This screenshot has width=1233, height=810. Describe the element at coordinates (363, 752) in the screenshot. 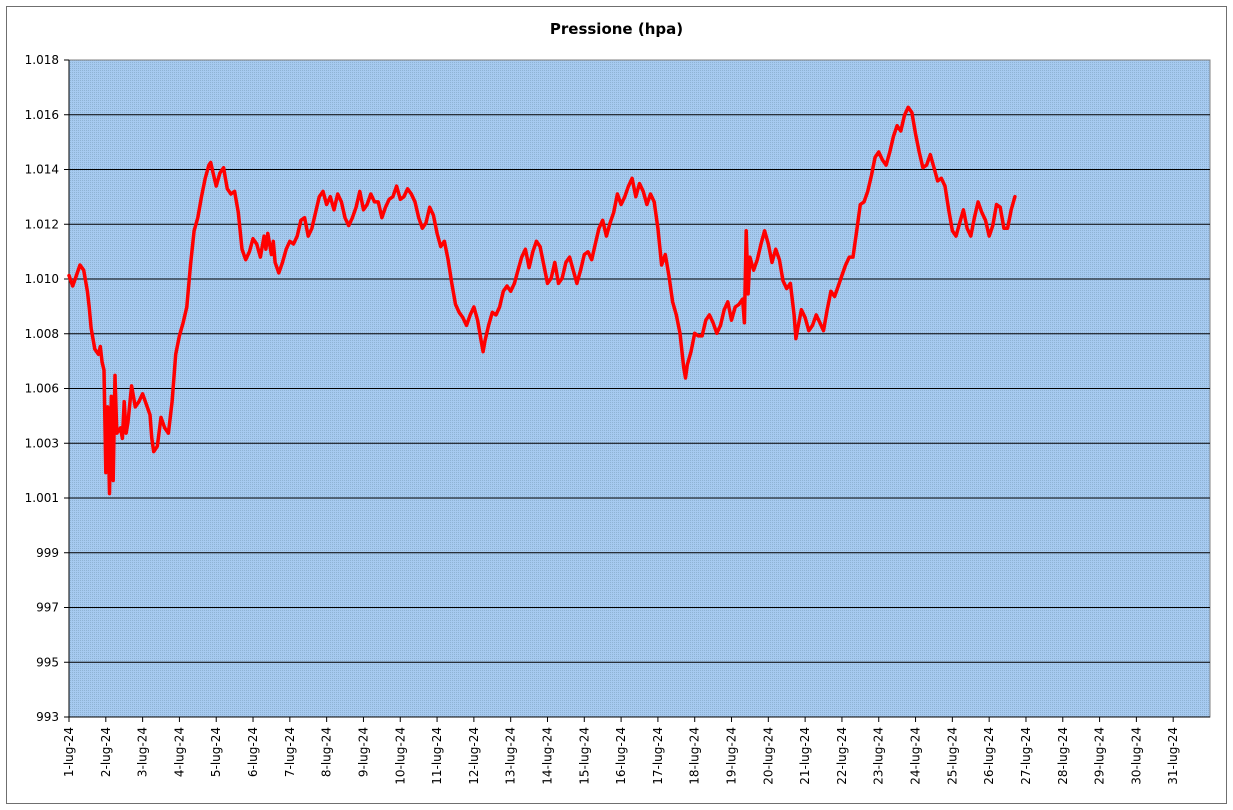

I see `x-tick-label: 9-lug-24` at that location.